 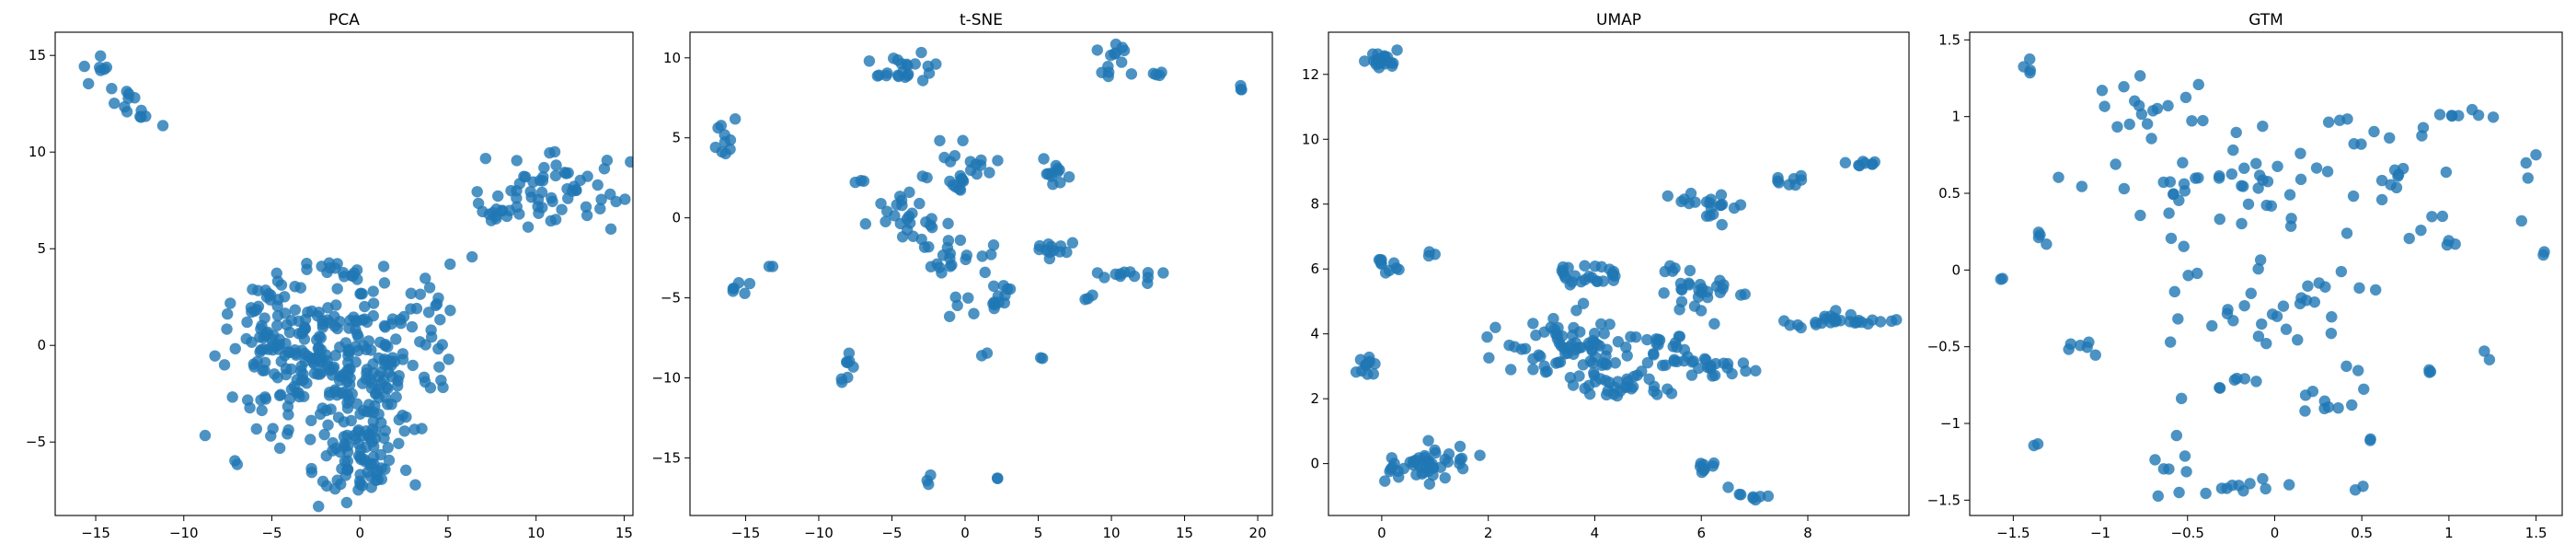 I want to click on x-tick-label: 0, so click(x=965, y=533).